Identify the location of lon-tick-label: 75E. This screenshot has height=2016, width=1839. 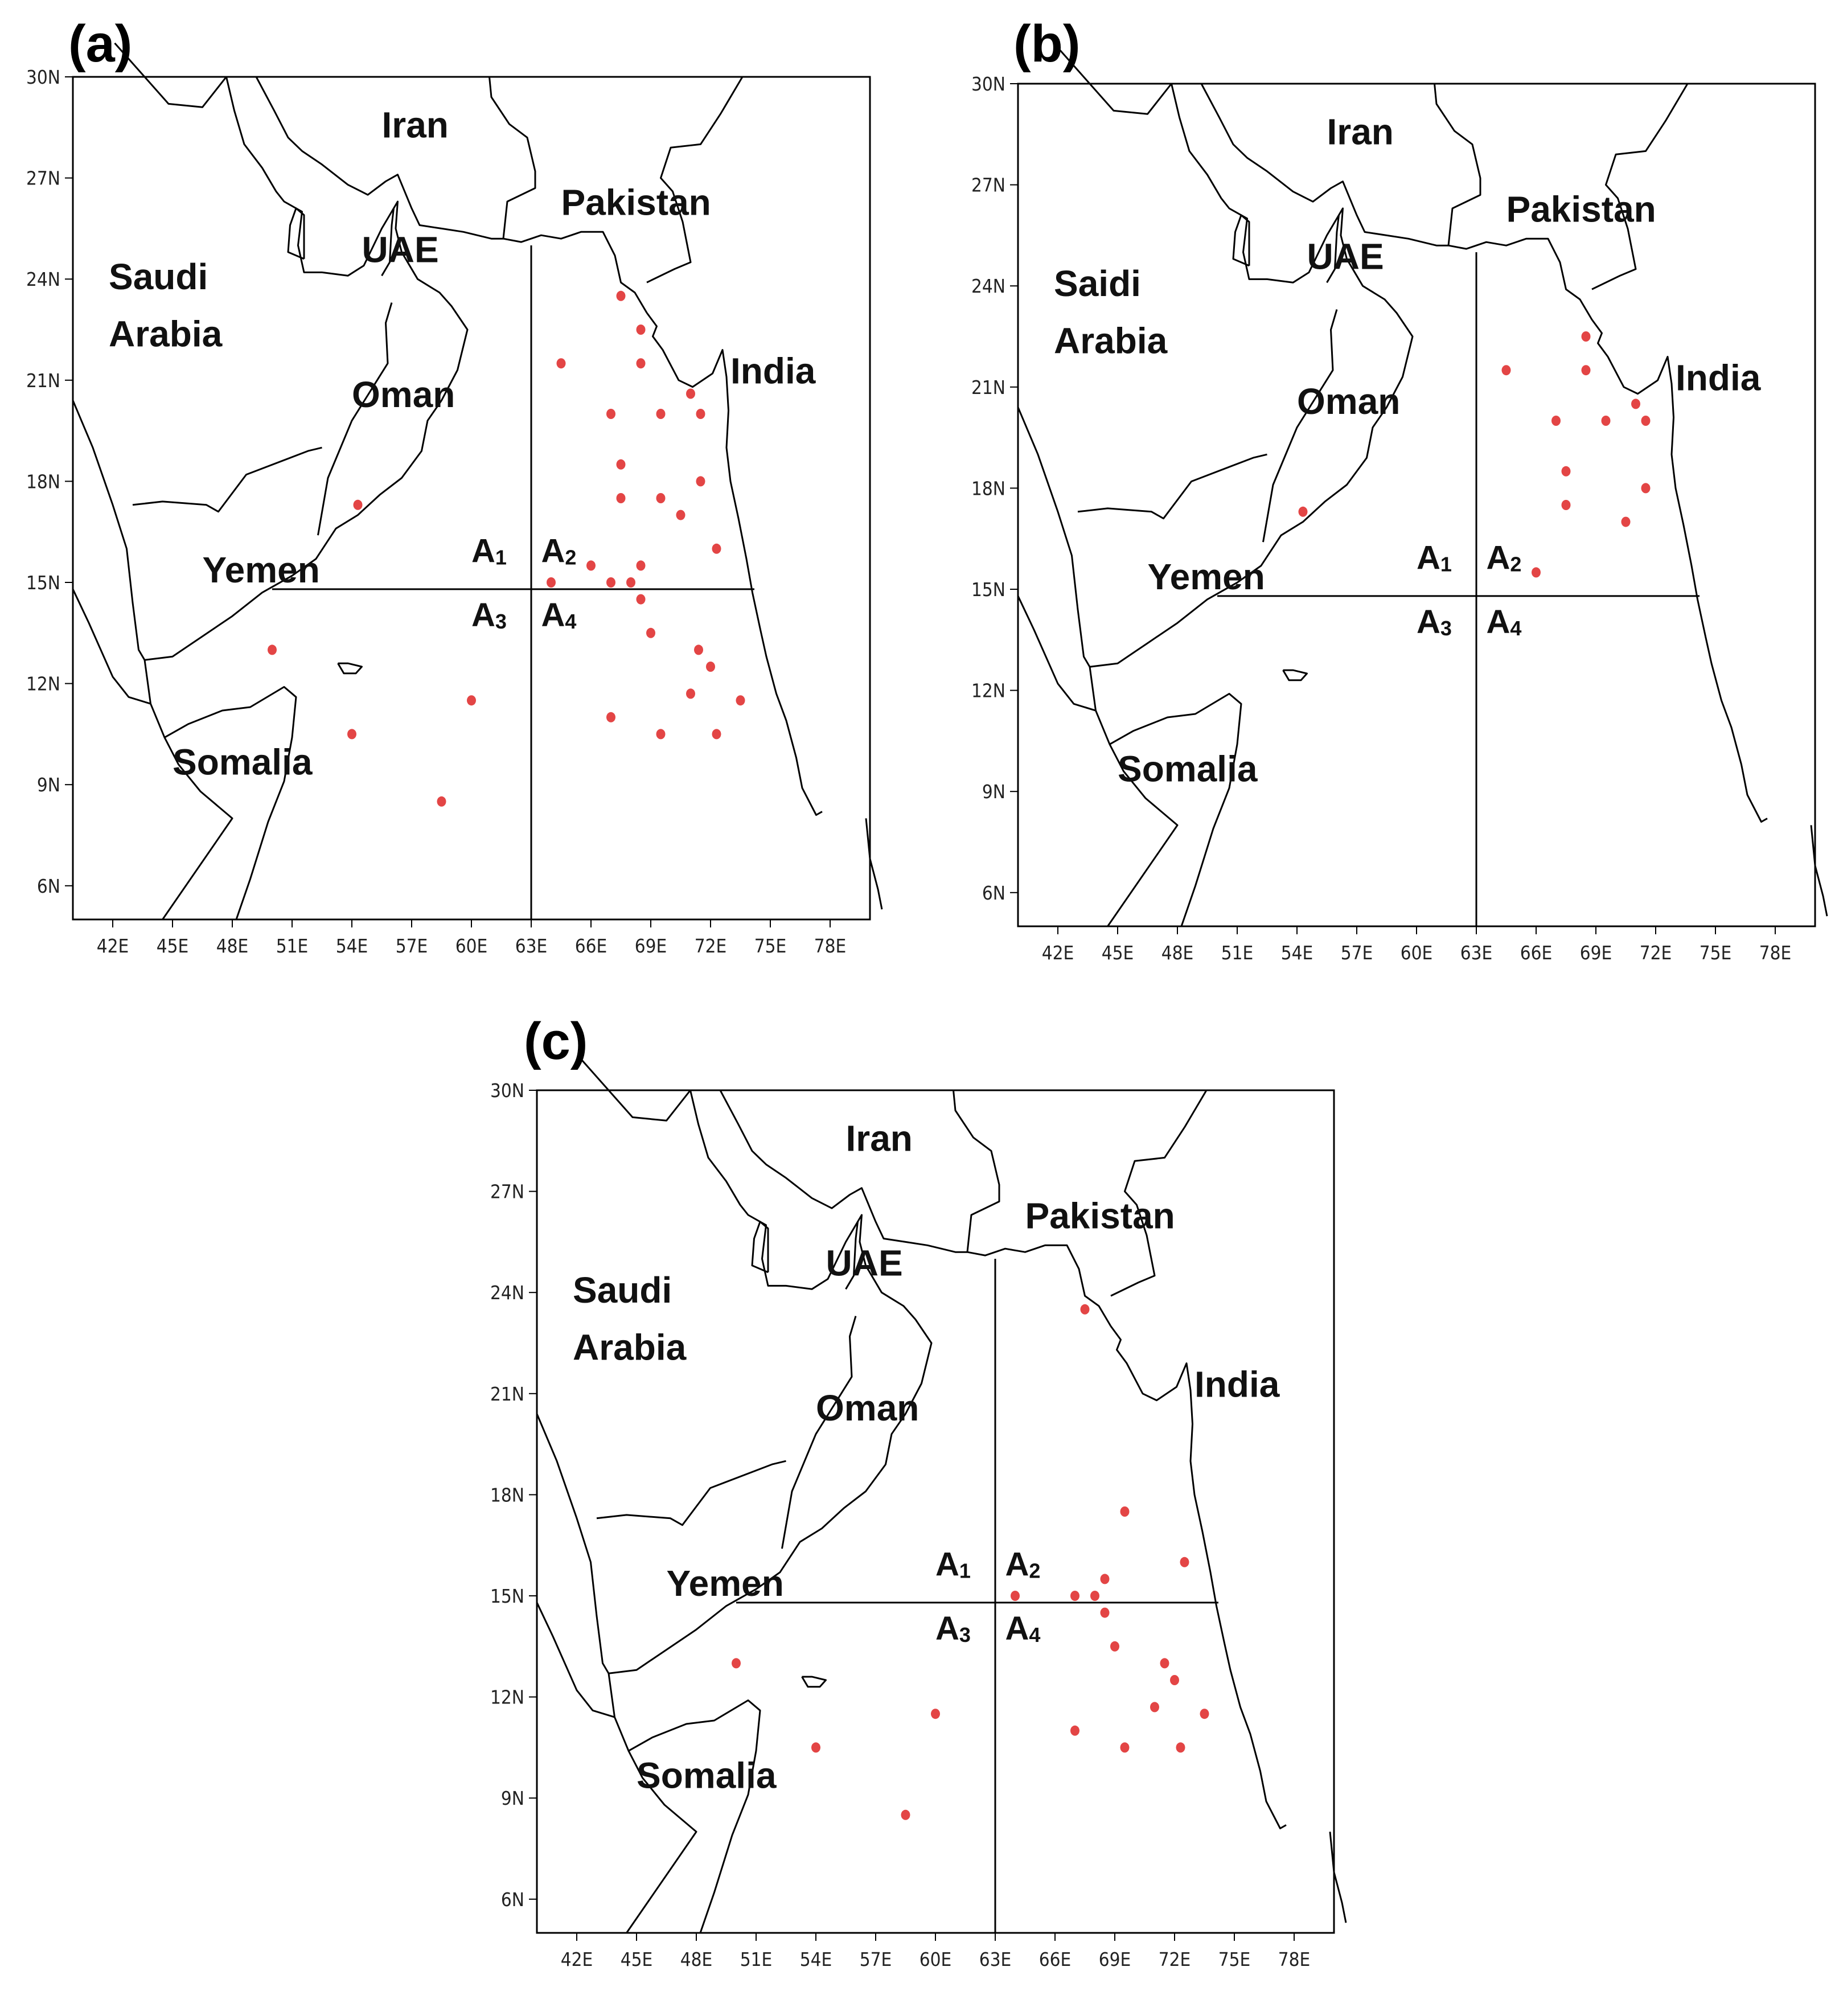
(1716, 953).